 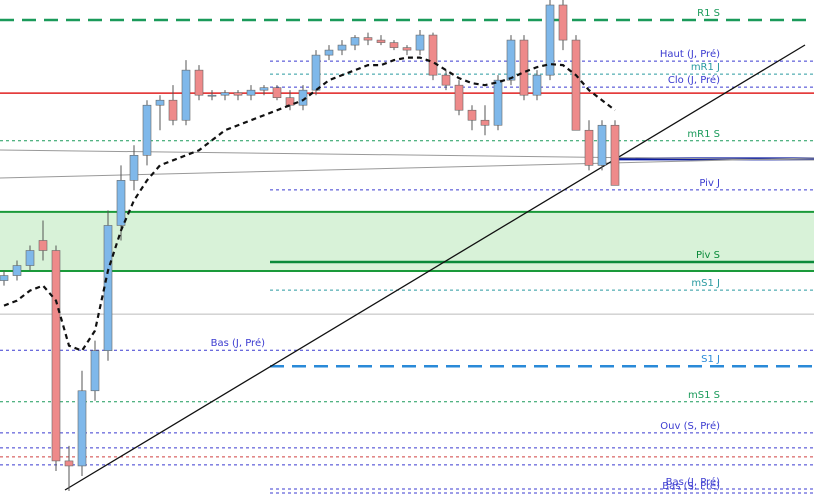 What do you see at coordinates (694, 80) in the screenshot?
I see `level-label: Clo (J, Pré)` at bounding box center [694, 80].